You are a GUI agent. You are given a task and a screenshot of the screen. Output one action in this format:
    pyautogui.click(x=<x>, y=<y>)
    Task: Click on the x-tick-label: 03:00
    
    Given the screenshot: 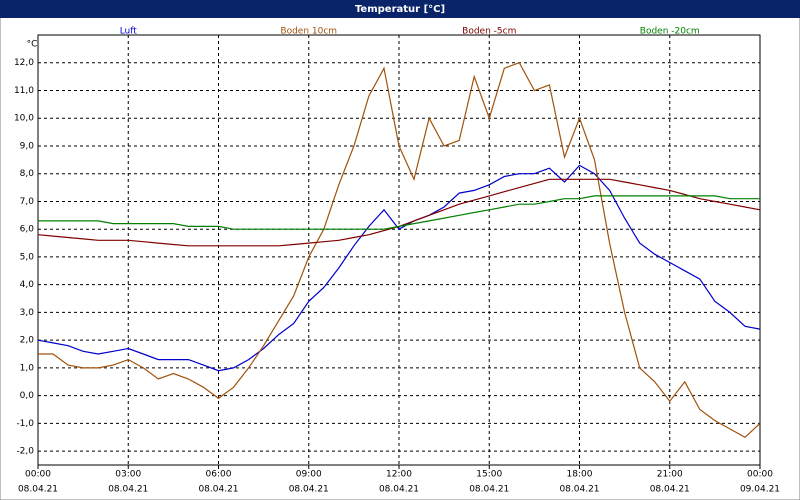 What is the action you would take?
    pyautogui.click(x=128, y=475)
    